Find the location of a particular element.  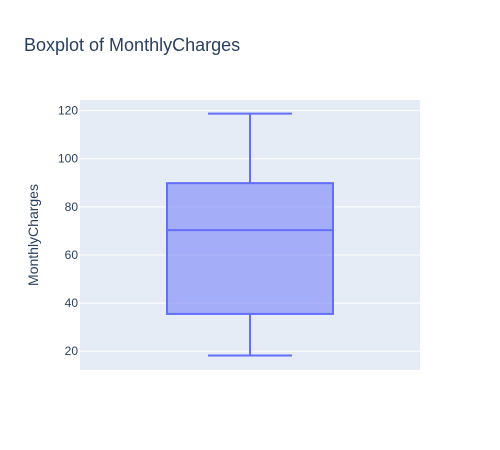

y-tick-label: 40 is located at coordinates (72, 303).